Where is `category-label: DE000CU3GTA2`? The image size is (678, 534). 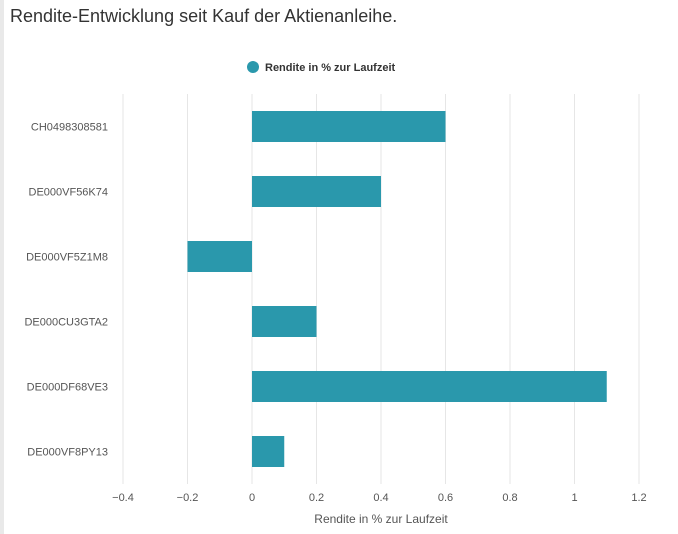 category-label: DE000CU3GTA2 is located at coordinates (66, 323).